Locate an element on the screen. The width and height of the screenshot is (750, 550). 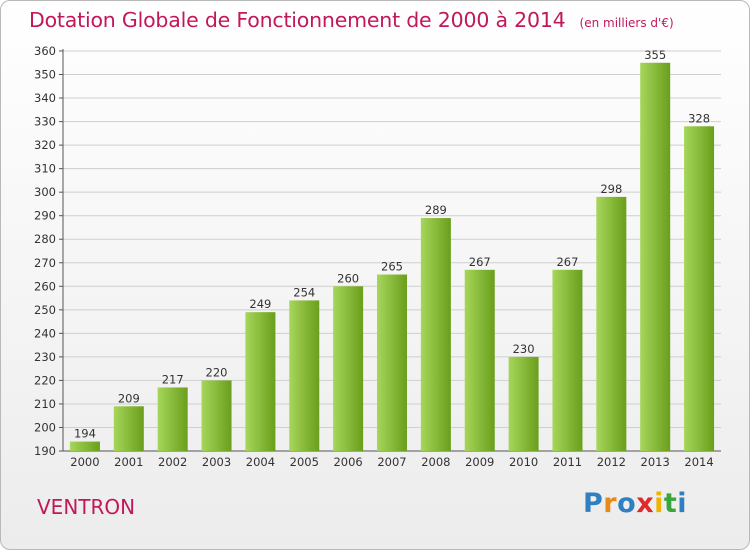
chart-unit: (en milliers d'€) is located at coordinates (626, 23).